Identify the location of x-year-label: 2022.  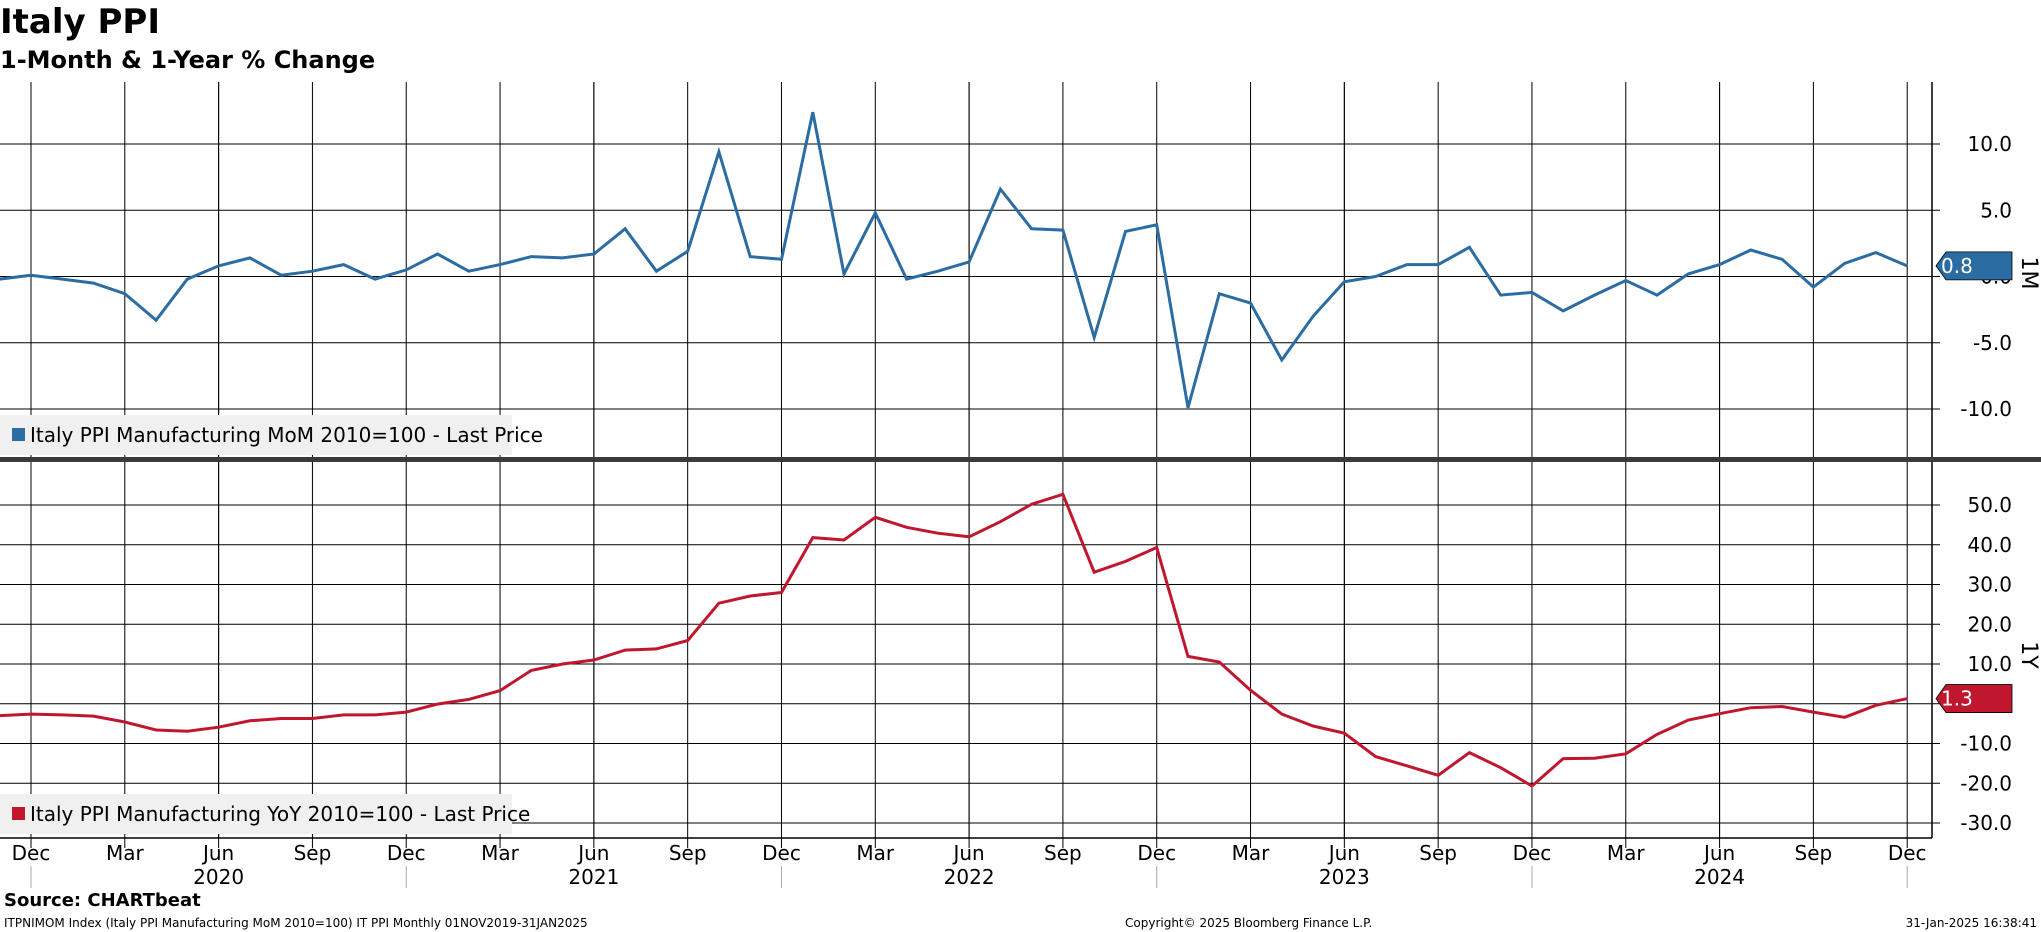
(969, 877).